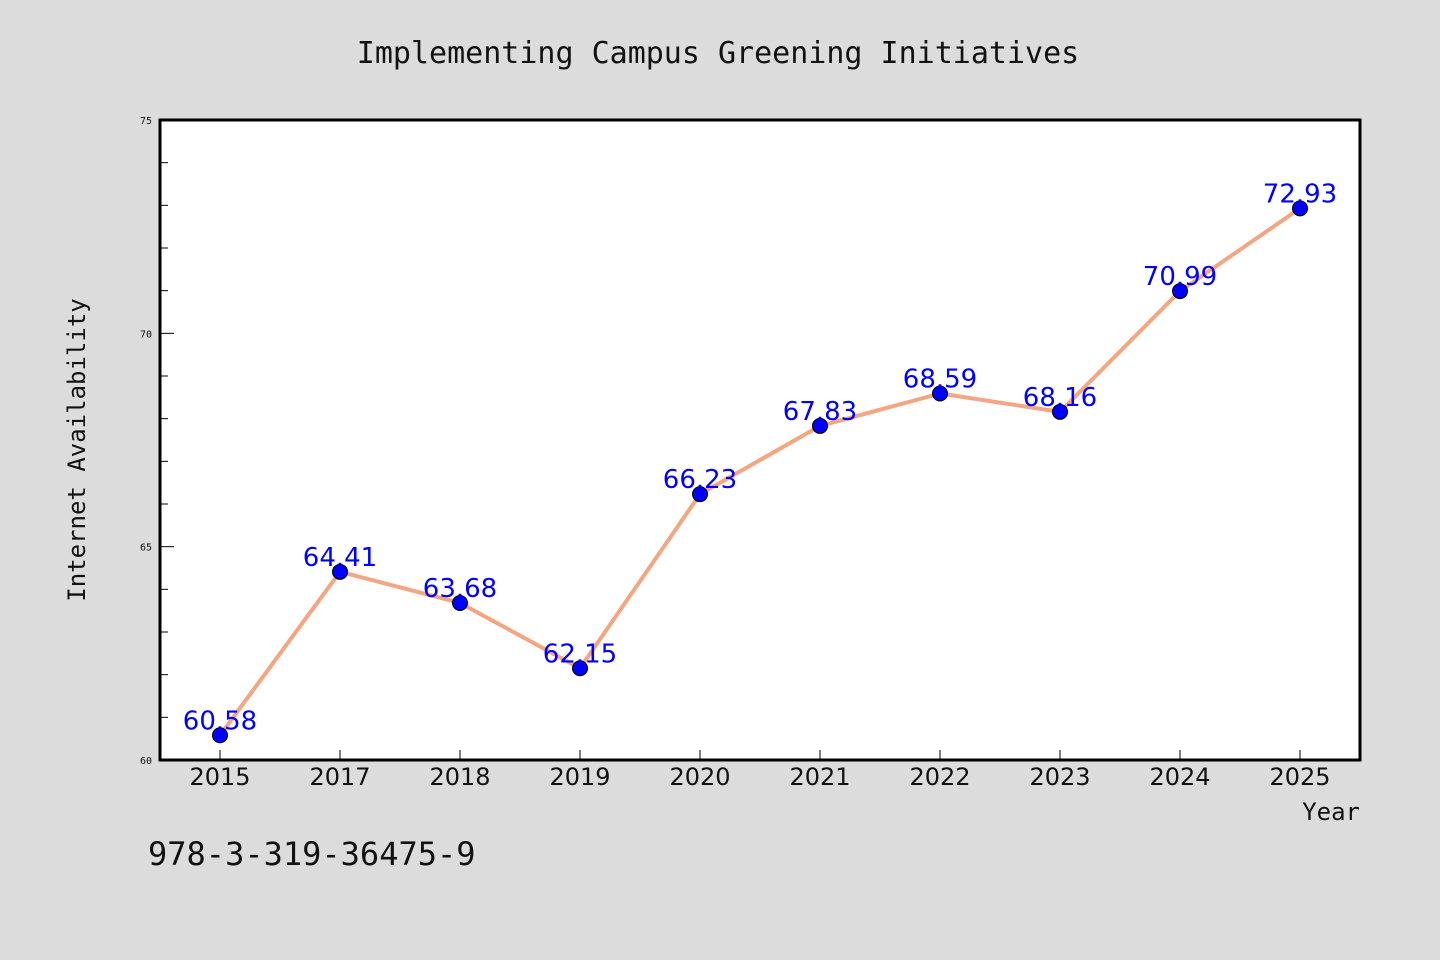  I want to click on data-label: 70.99, so click(1180, 277).